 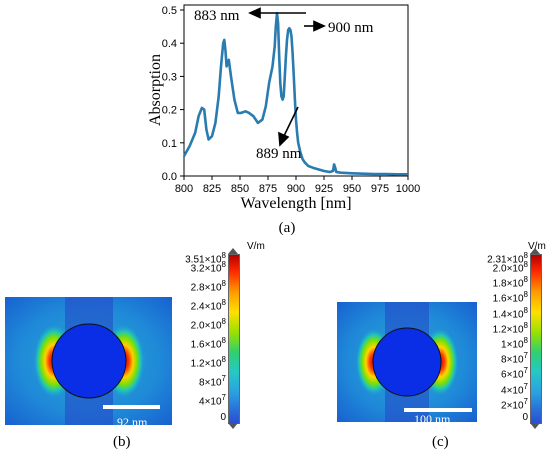 What do you see at coordinates (184, 189) in the screenshot?
I see `x-tick-label: 800` at bounding box center [184, 189].